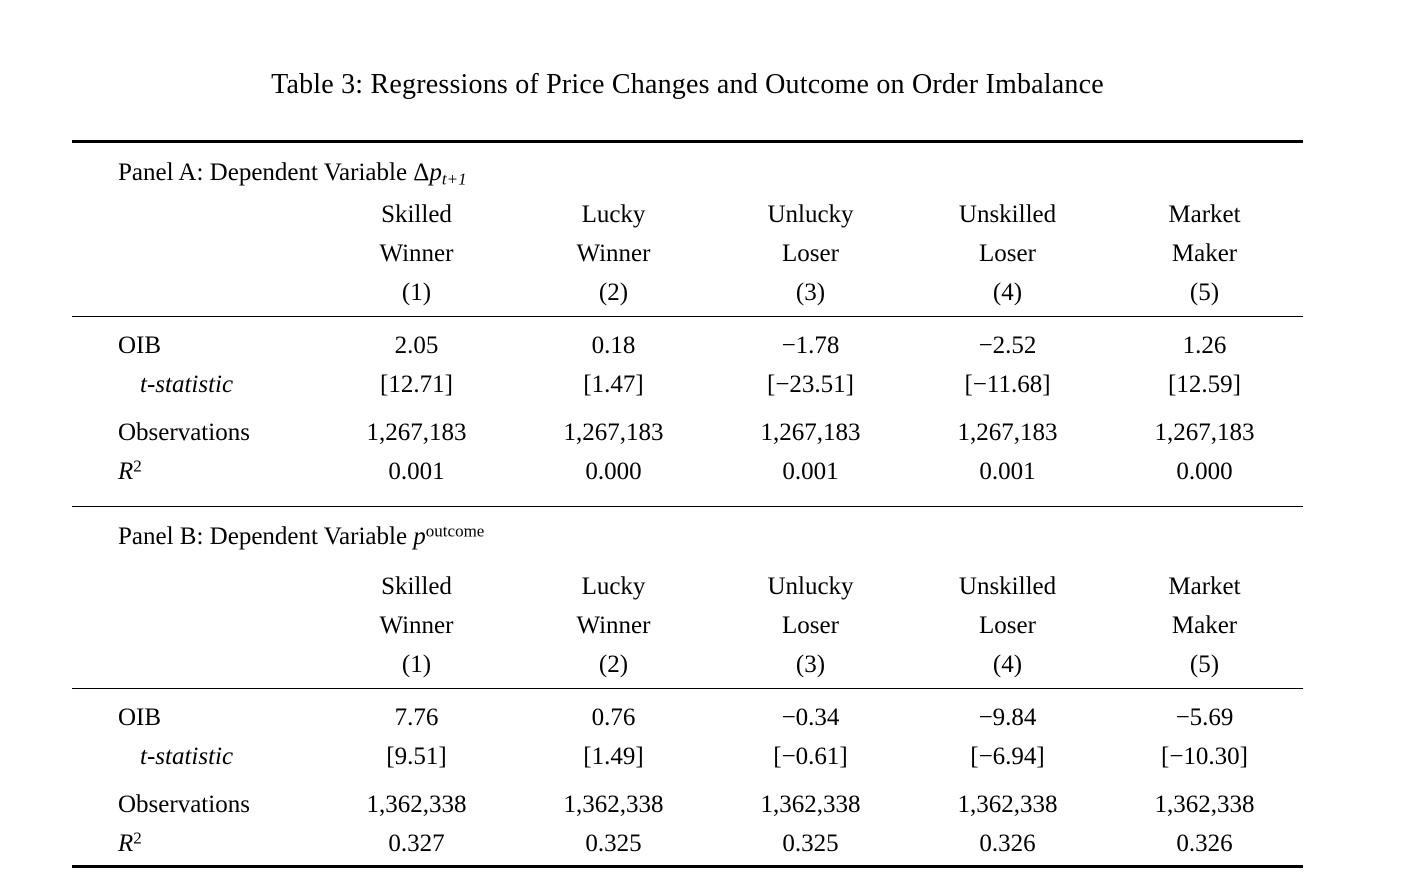 The image size is (1406, 876). I want to click on tstat-value: [−0.61], so click(810, 756).